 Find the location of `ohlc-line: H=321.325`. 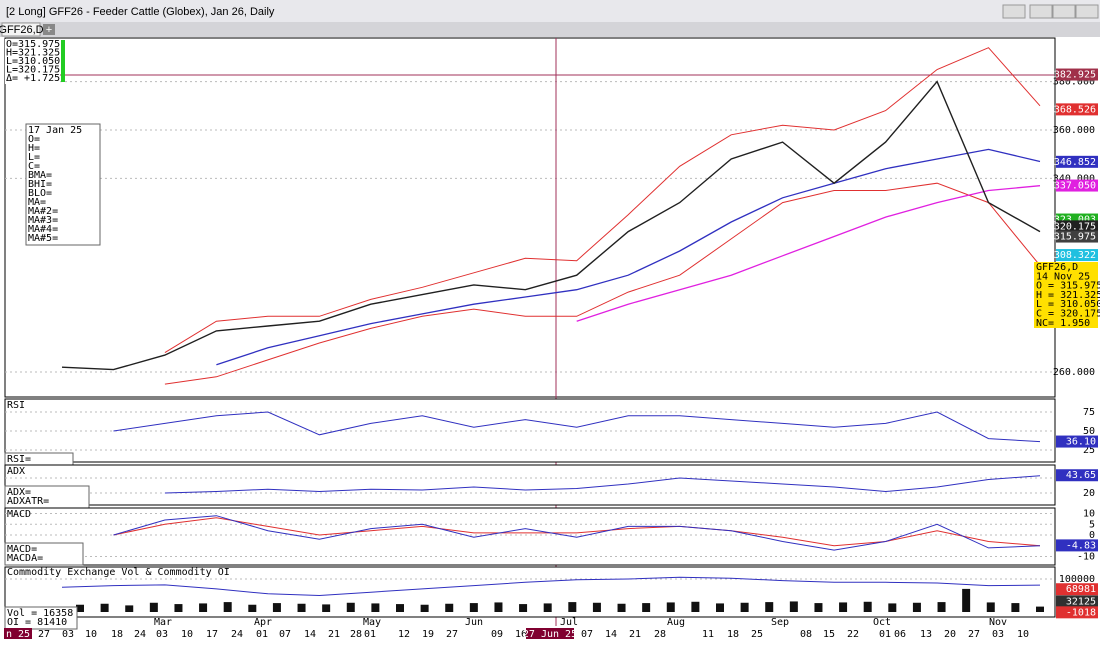

ohlc-line: H=321.325 is located at coordinates (33, 53).